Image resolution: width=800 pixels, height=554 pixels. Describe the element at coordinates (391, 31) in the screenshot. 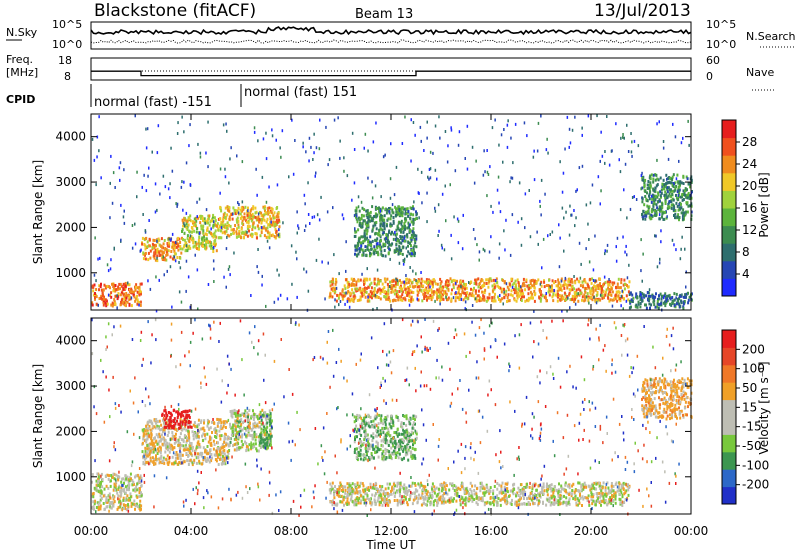

I see `nsky-trace` at that location.